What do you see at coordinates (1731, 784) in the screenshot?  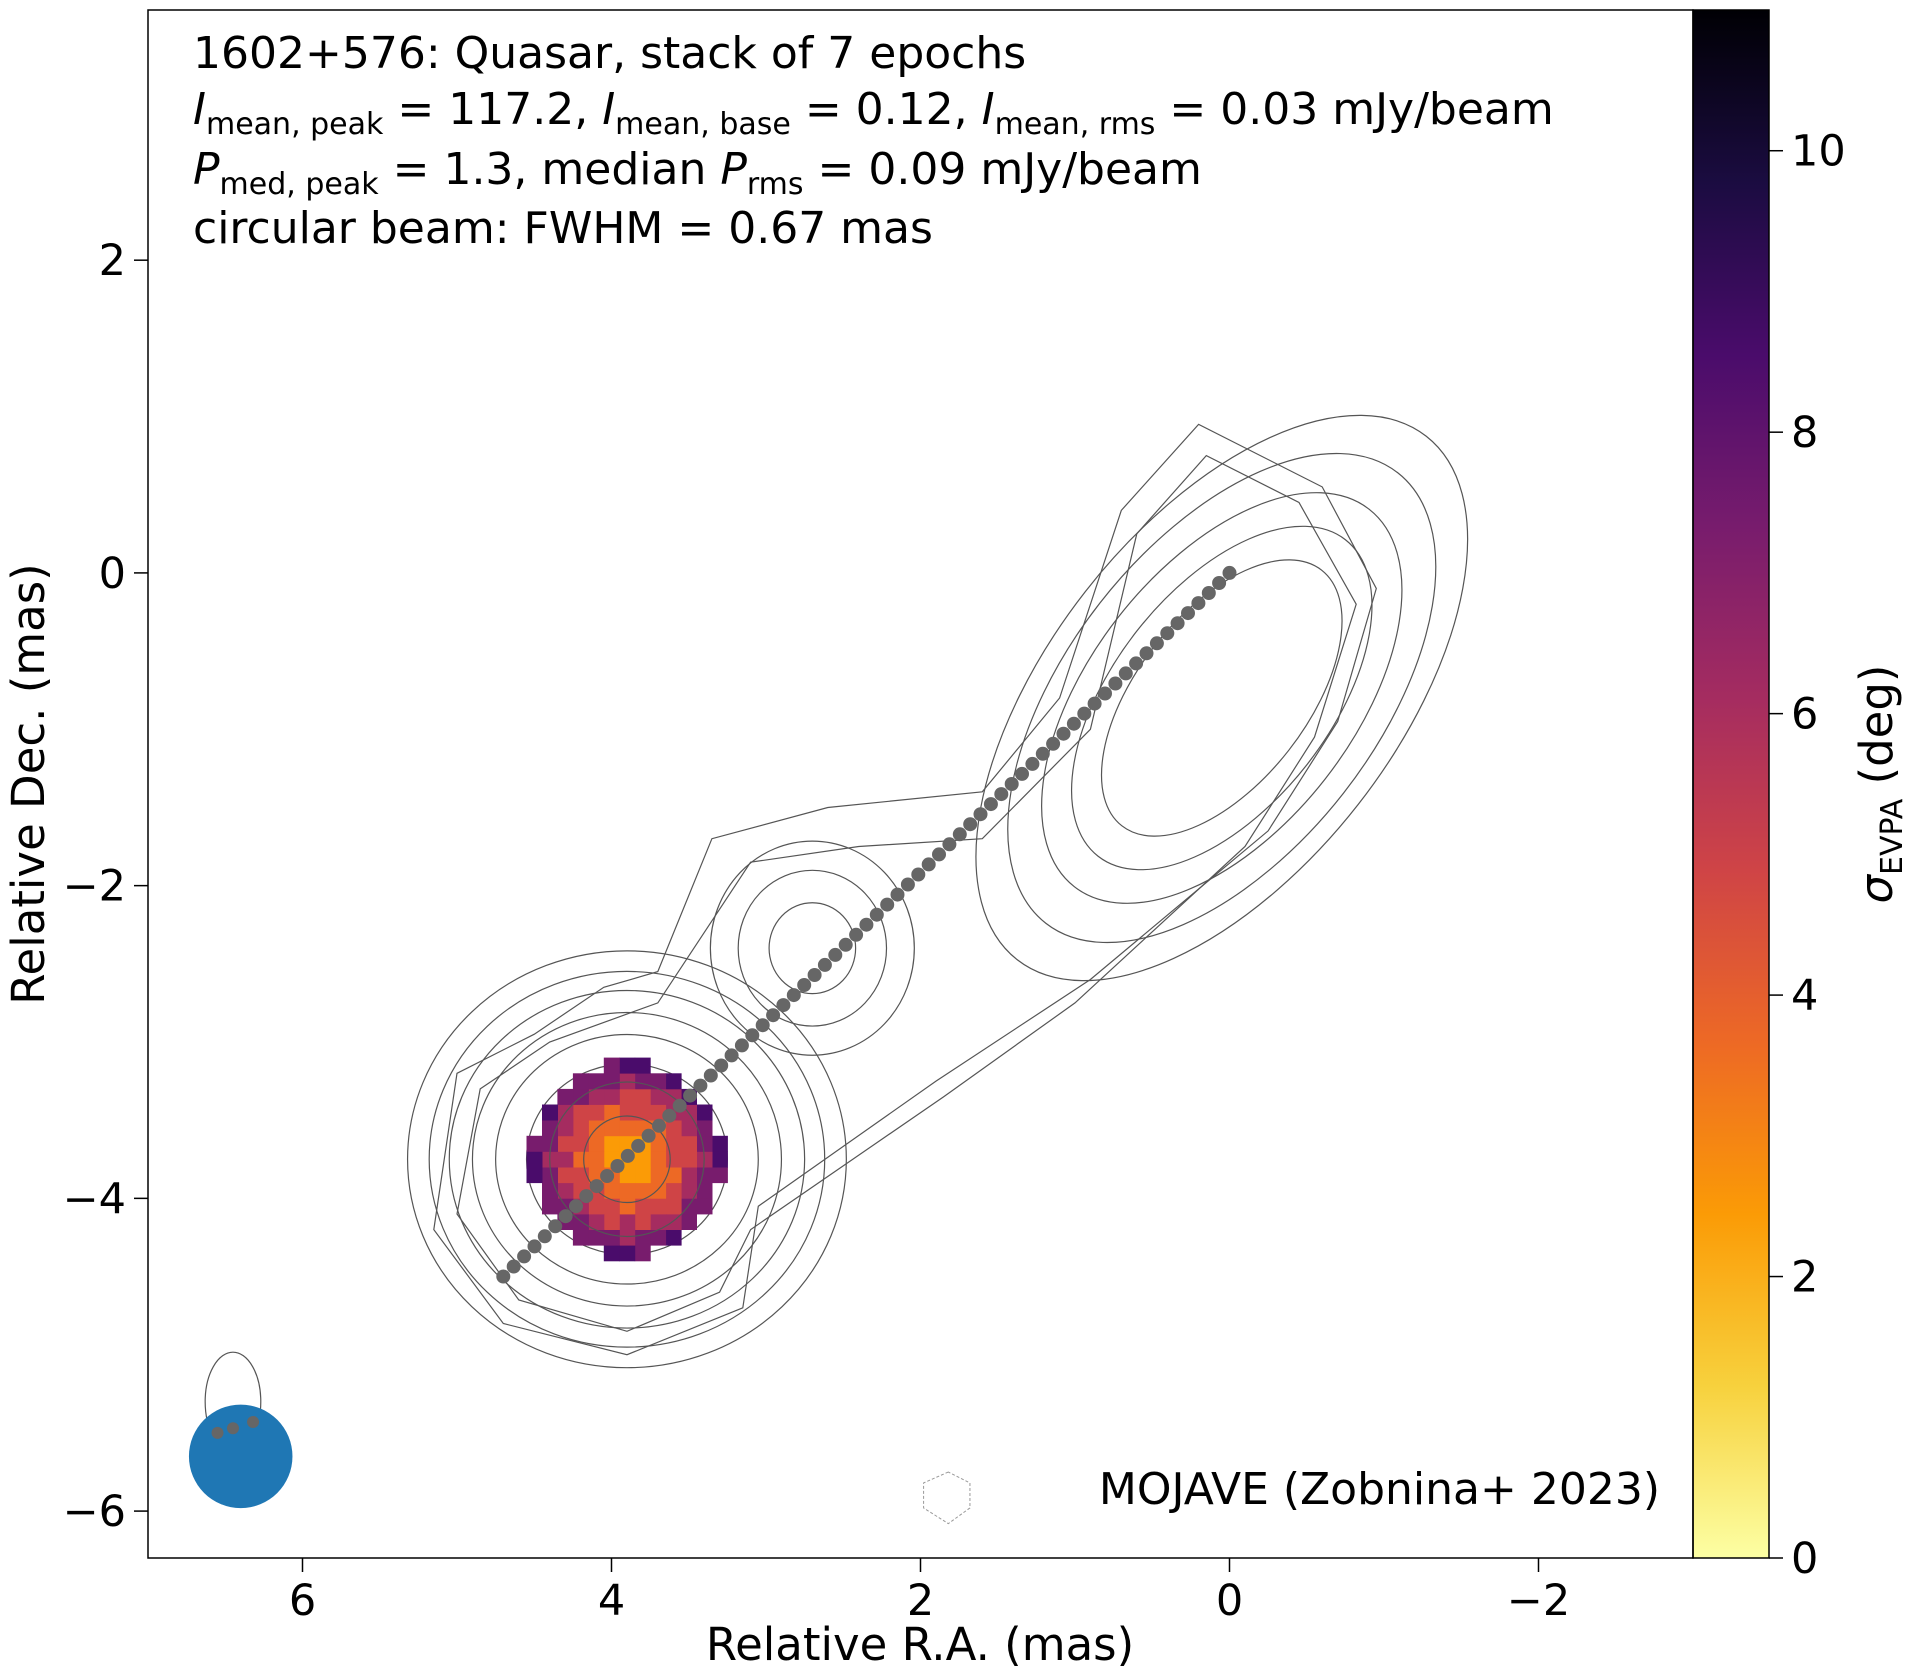 I see `colorbar` at bounding box center [1731, 784].